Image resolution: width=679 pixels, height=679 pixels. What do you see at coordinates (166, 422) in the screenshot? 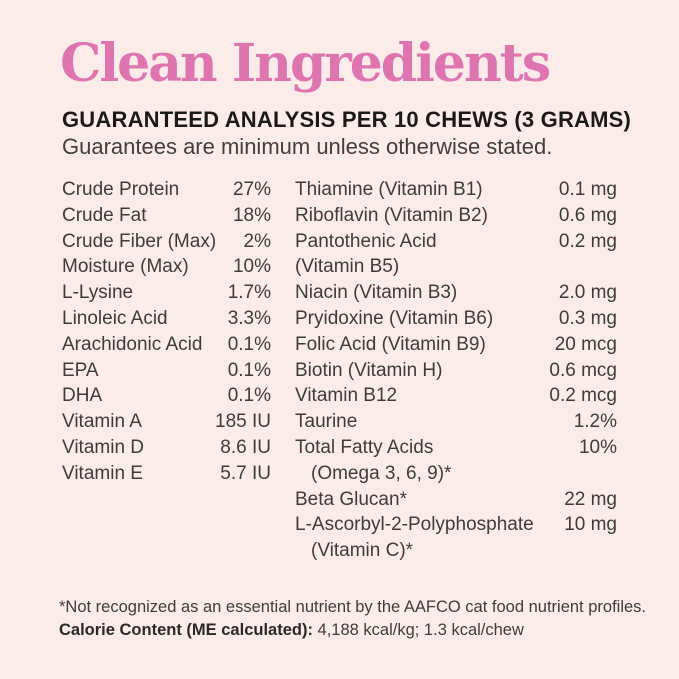
I see `nutrient-row: Vitamin A 185 IU` at bounding box center [166, 422].